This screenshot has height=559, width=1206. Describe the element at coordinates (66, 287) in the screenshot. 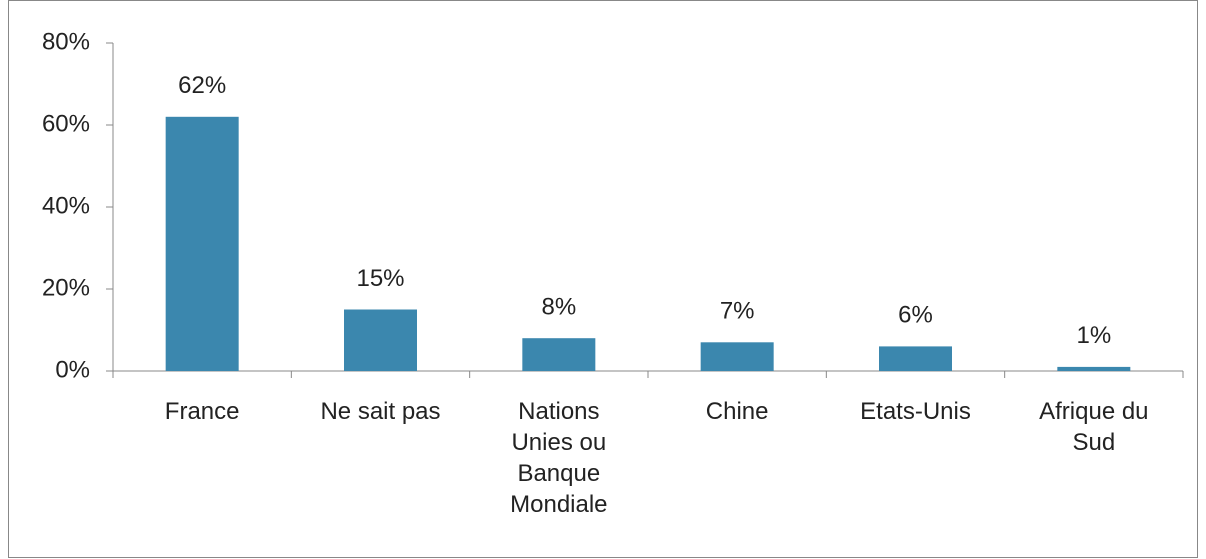

I see `y-tick-label: 20%` at that location.